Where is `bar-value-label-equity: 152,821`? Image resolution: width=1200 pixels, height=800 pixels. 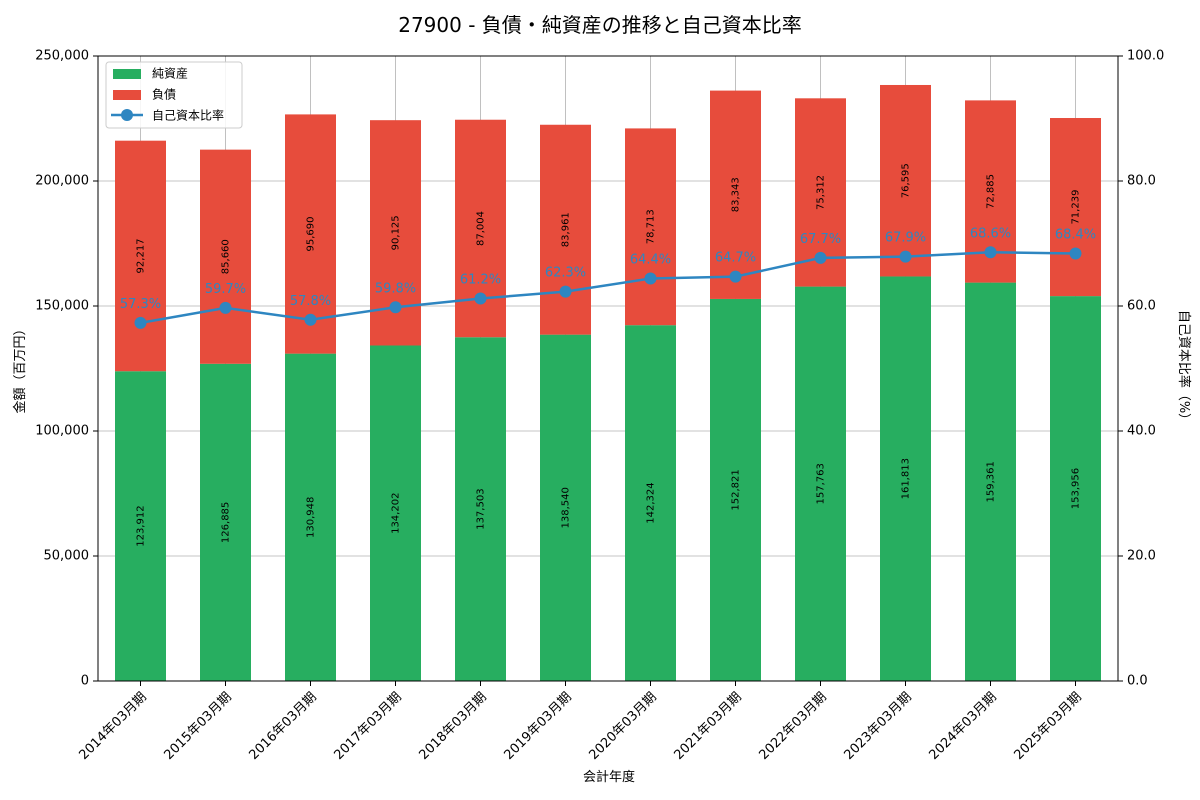 bar-value-label-equity: 152,821 is located at coordinates (736, 489).